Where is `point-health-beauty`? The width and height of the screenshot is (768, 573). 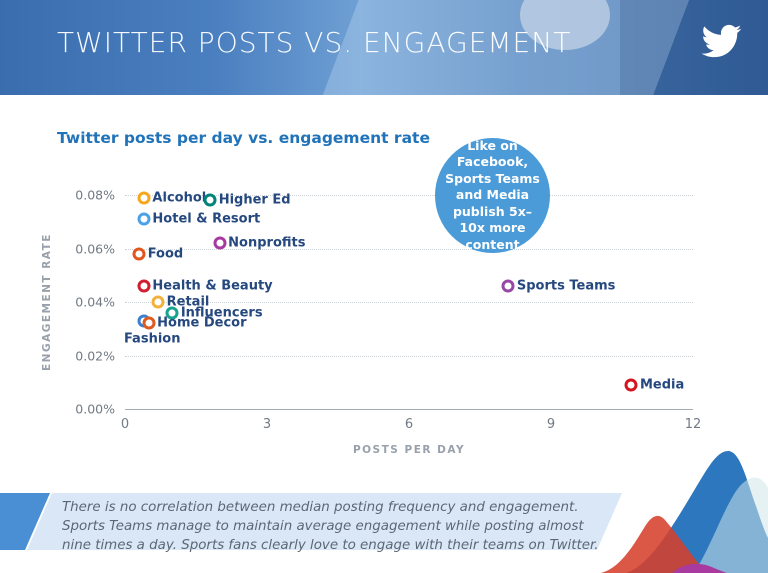 point-health-beauty is located at coordinates (144, 286).